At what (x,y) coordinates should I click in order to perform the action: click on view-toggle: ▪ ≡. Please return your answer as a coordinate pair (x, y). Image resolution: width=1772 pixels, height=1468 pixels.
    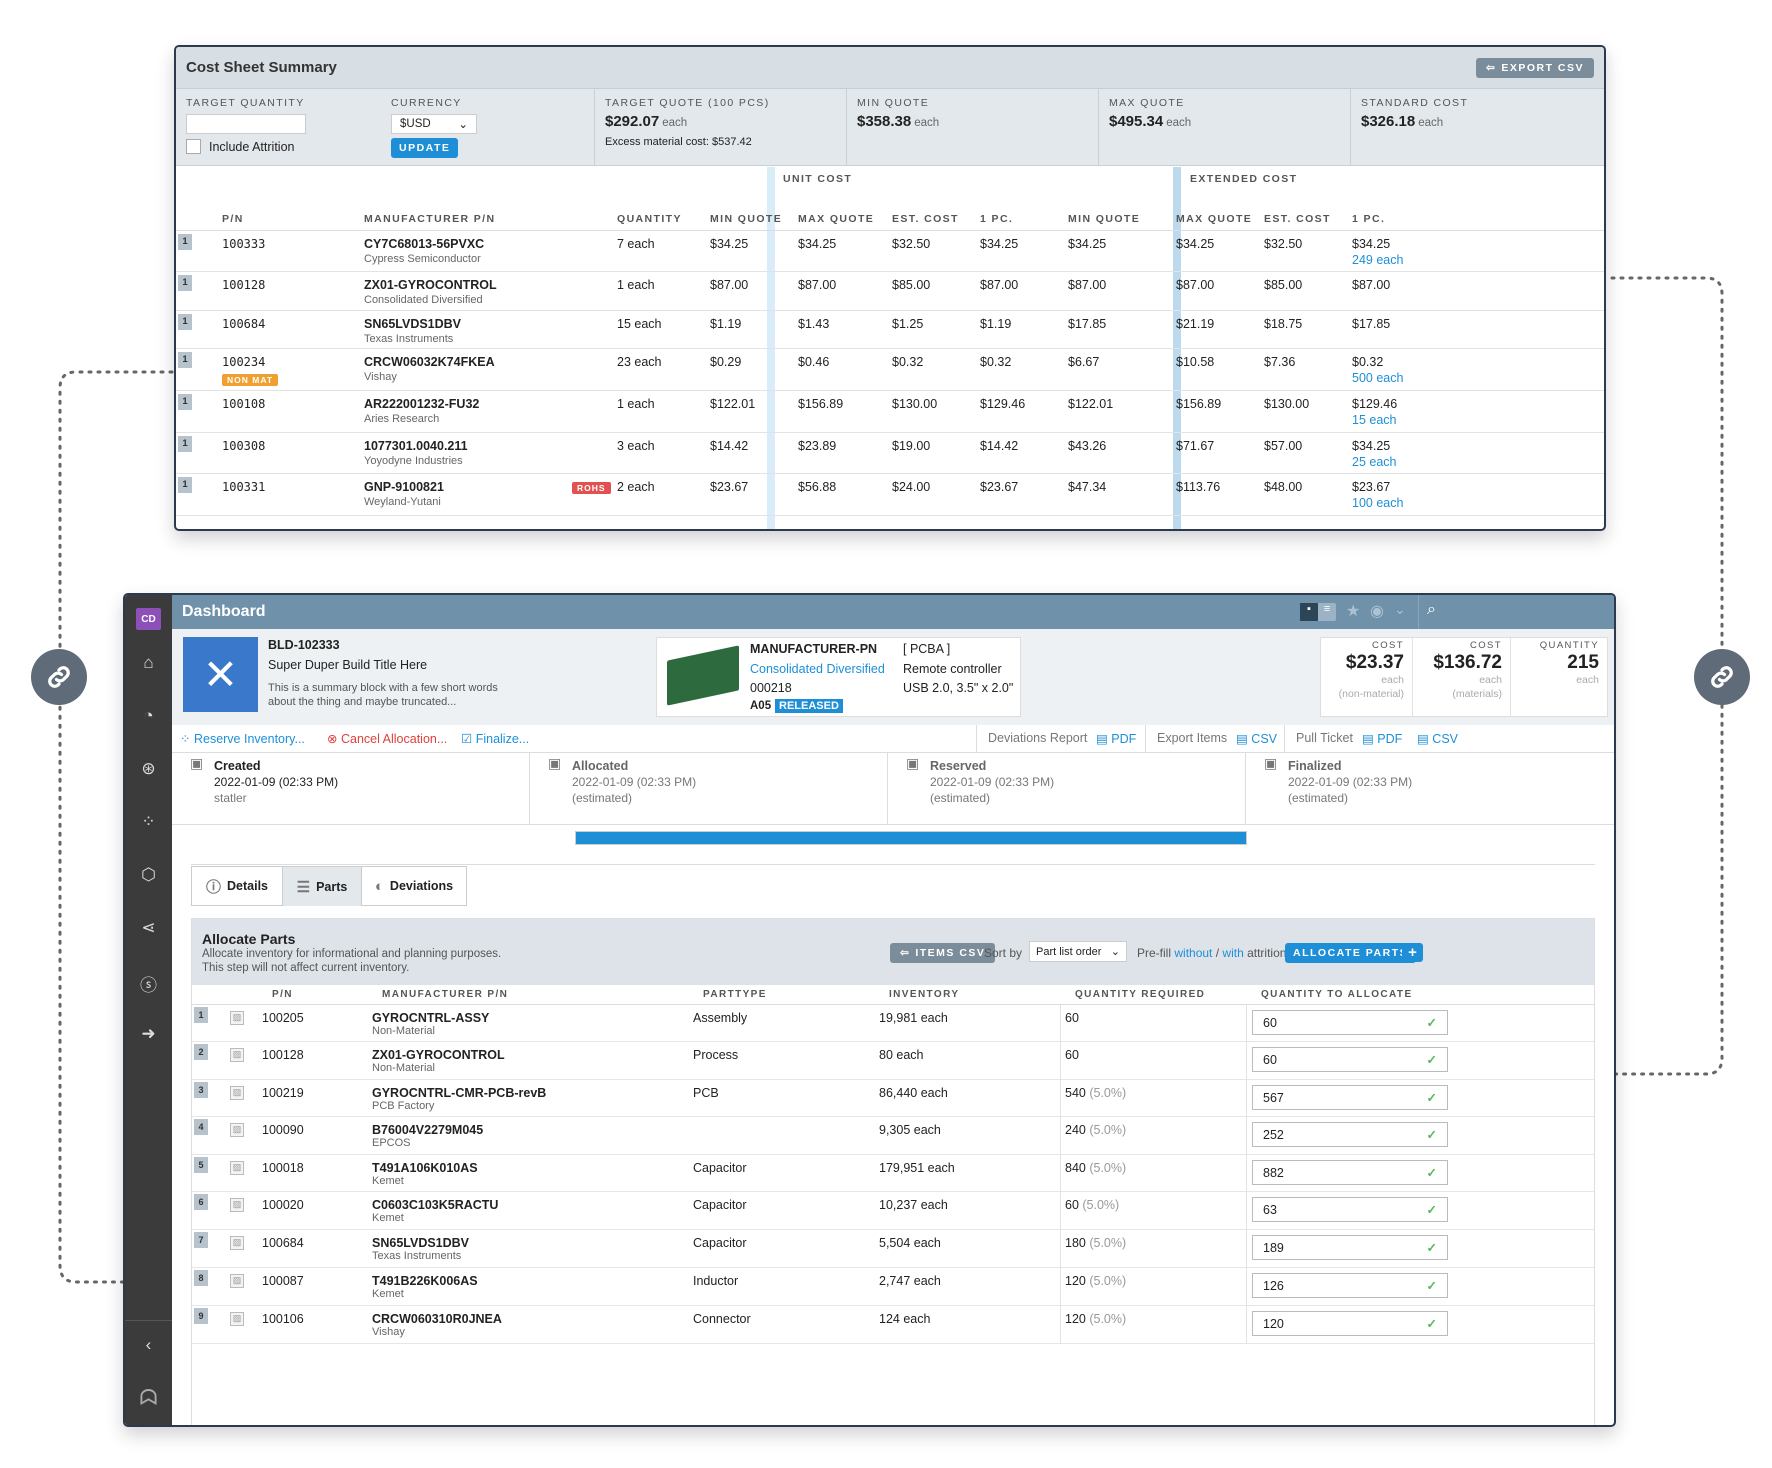
    Looking at the image, I should click on (1318, 612).